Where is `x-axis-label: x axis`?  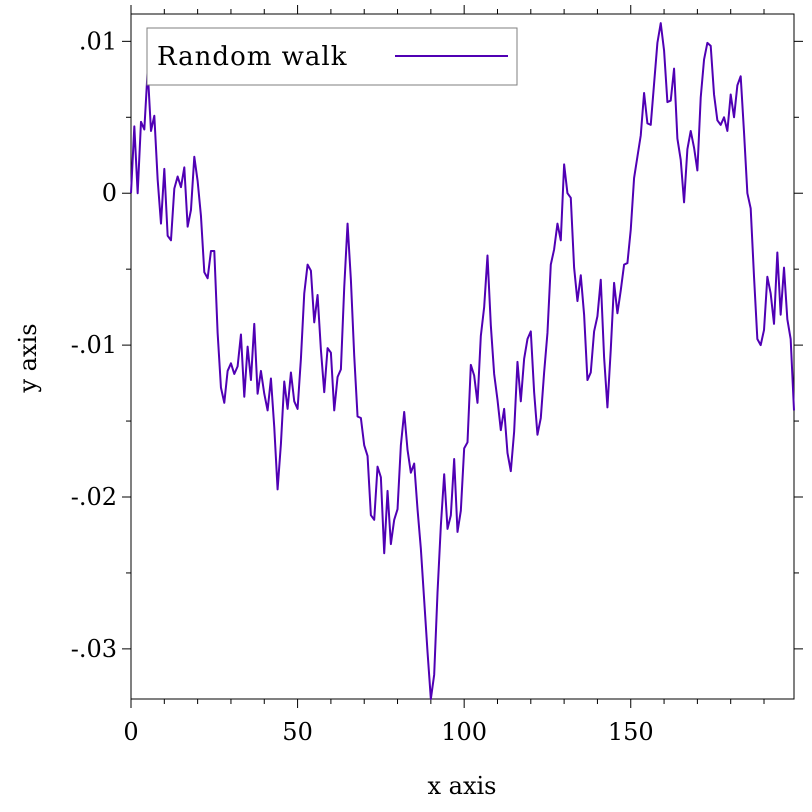
x-axis-label: x axis is located at coordinates (462, 786).